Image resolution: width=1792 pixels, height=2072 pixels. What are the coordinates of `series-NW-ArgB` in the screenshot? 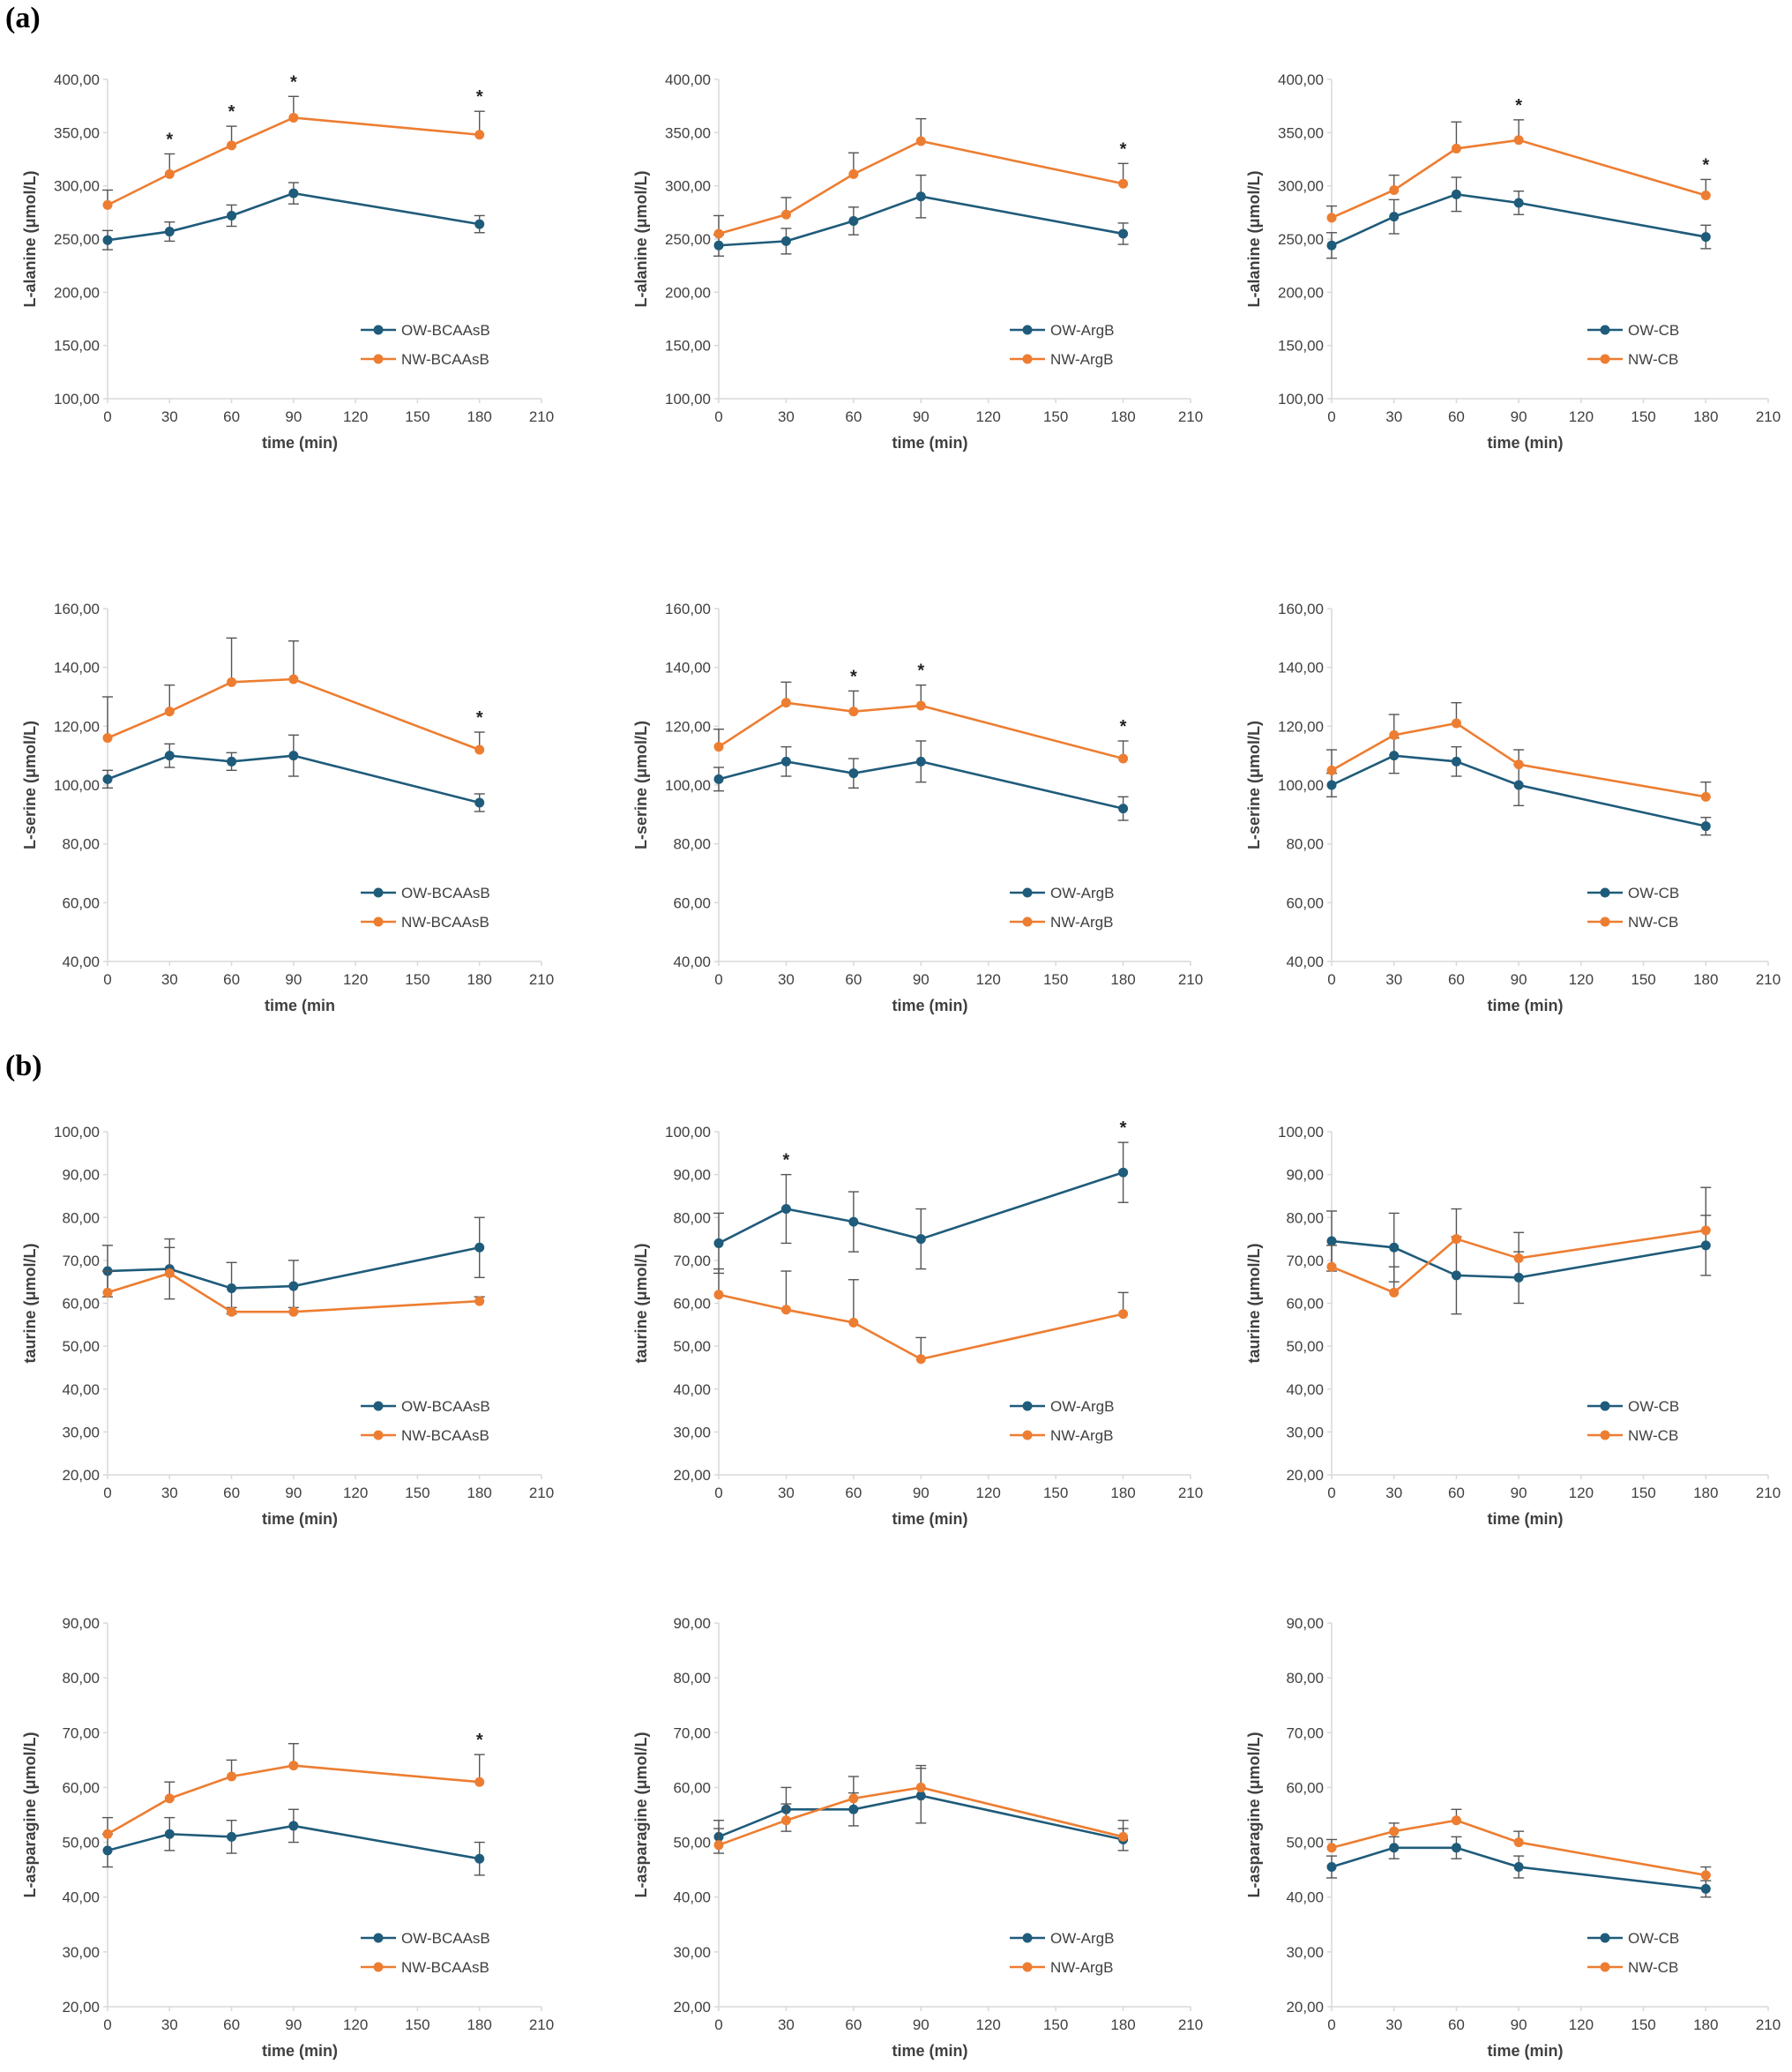 It's located at (921, 178).